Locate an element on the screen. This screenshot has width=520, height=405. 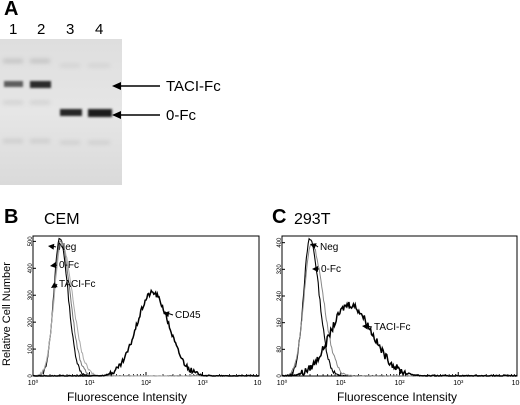
y-tick-label: 160 is located at coordinates (280, 322).